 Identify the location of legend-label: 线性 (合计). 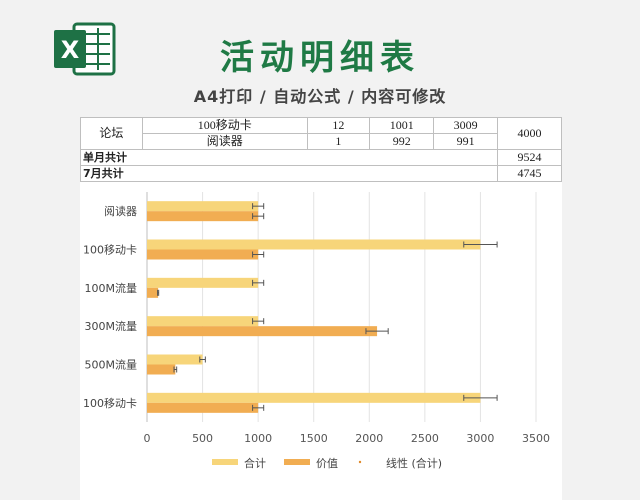
(414, 463).